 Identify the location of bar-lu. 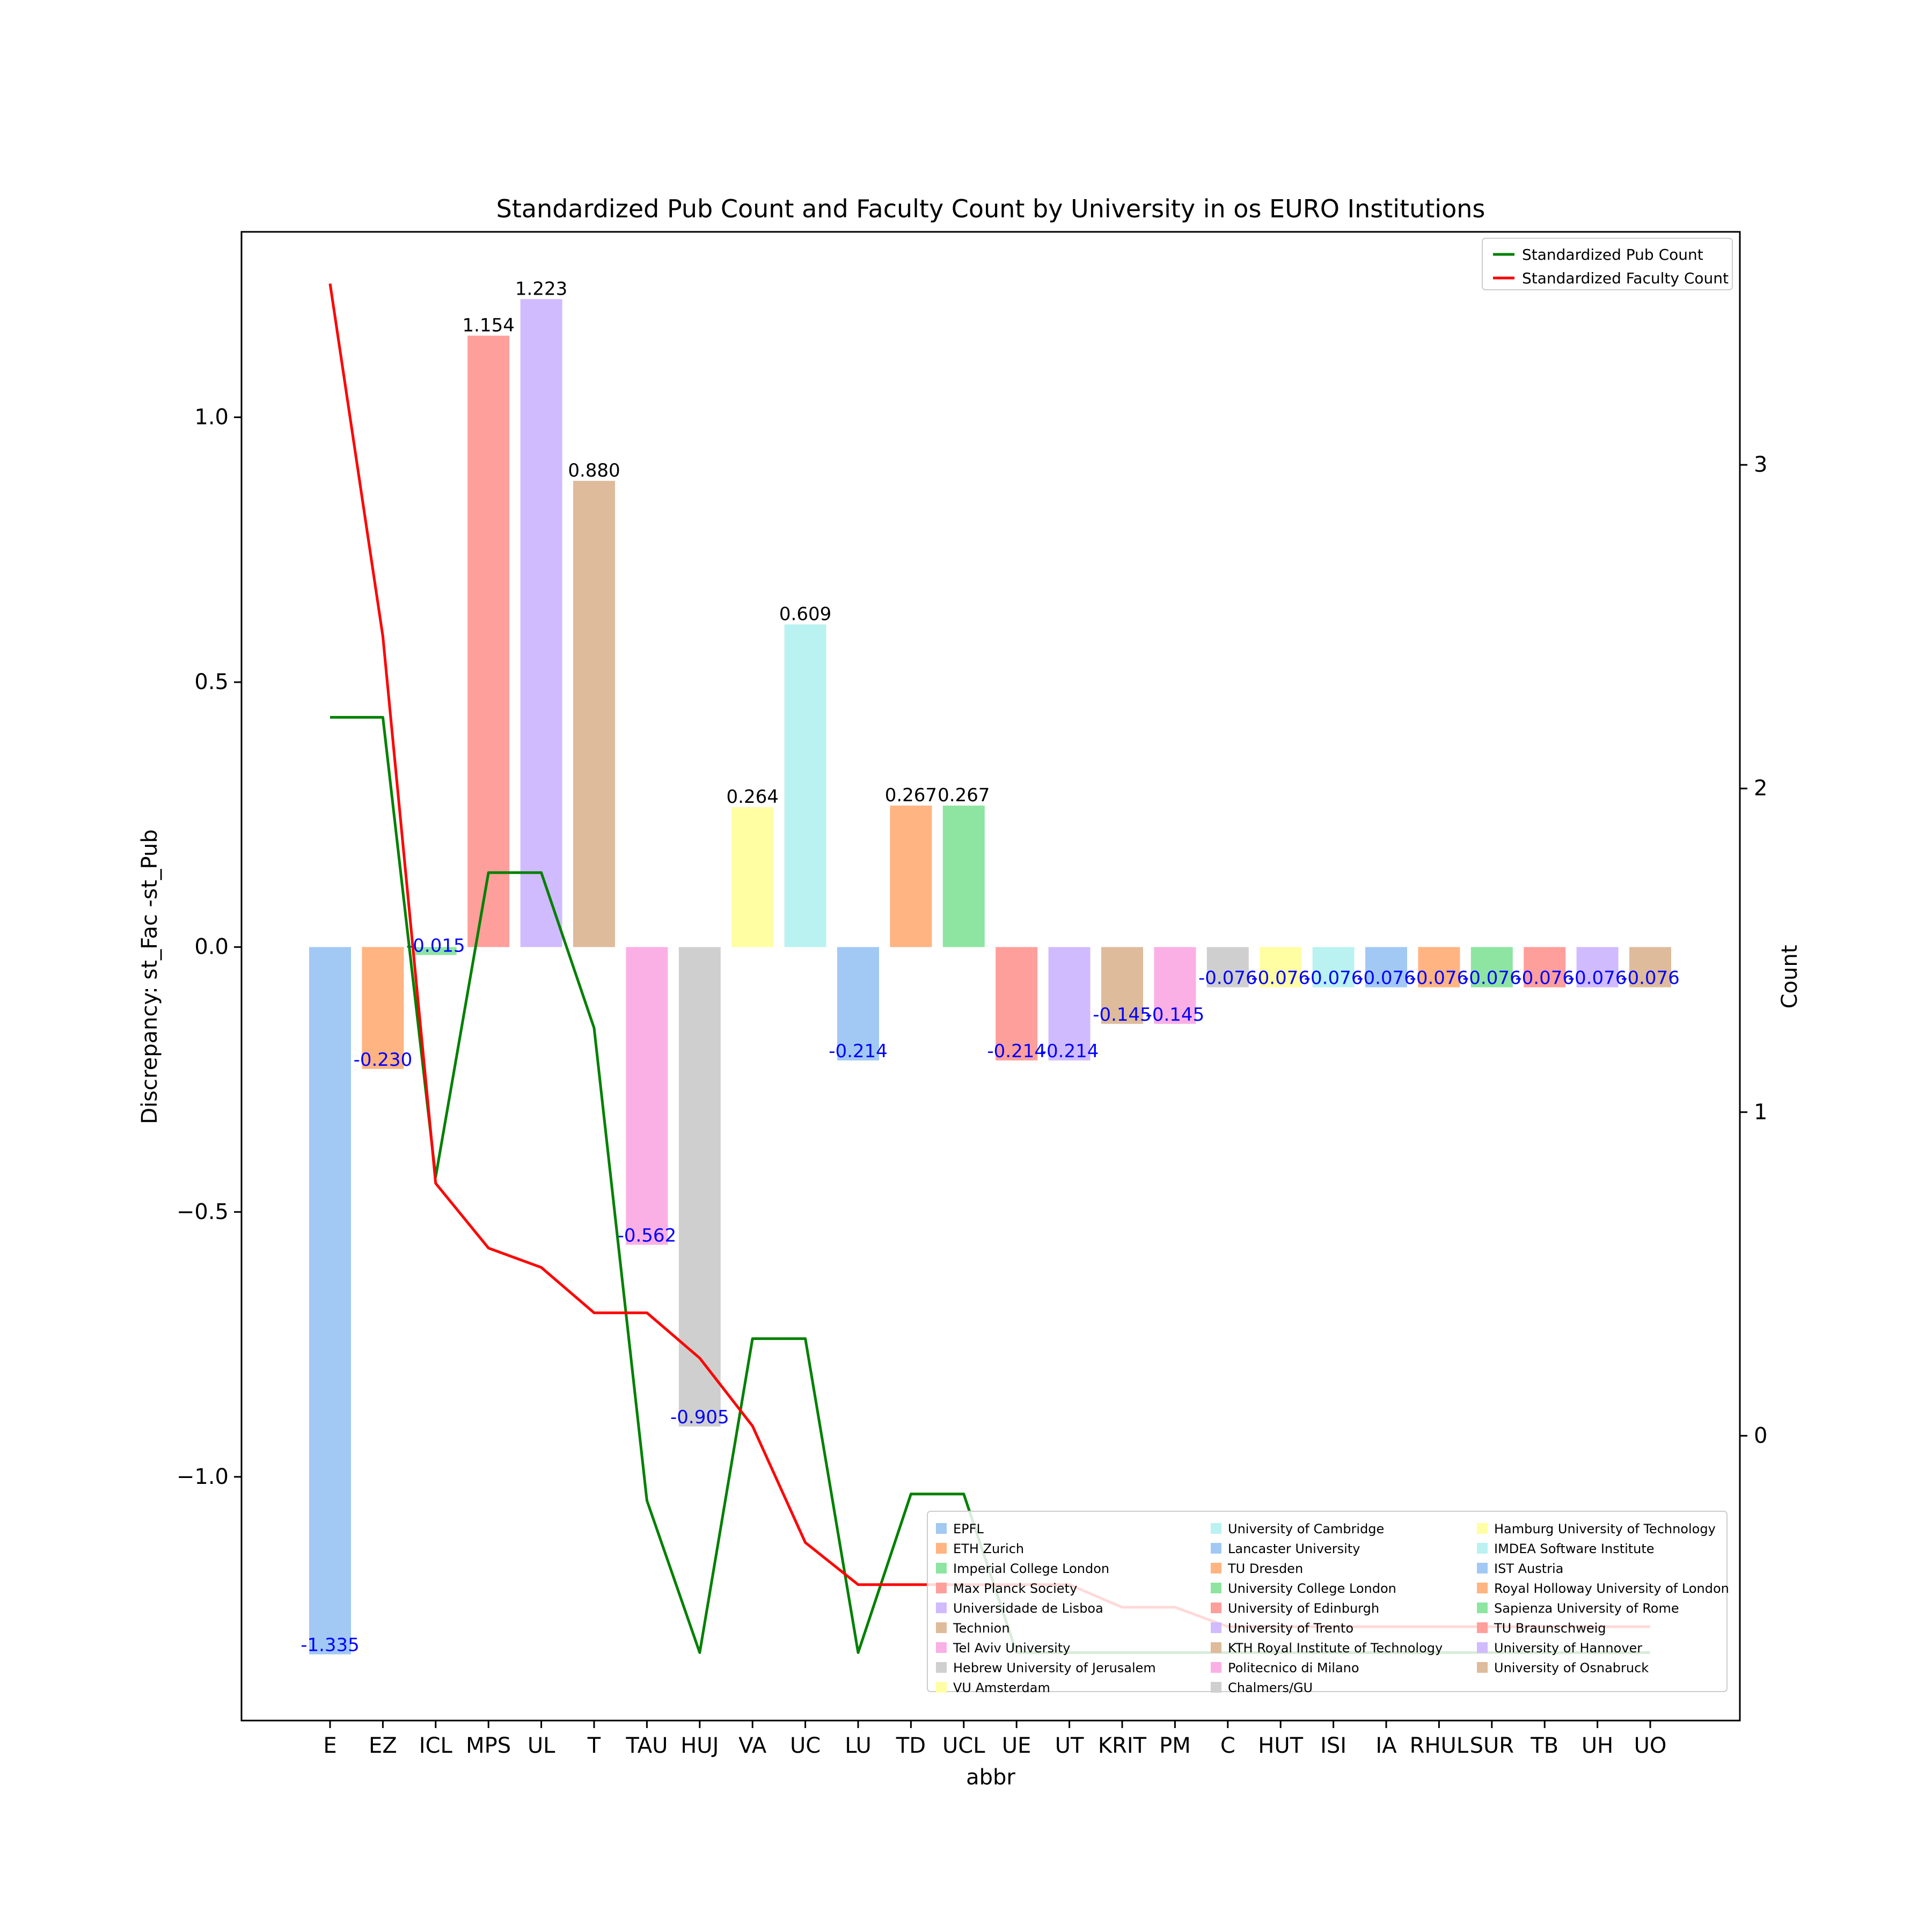
(858, 1003).